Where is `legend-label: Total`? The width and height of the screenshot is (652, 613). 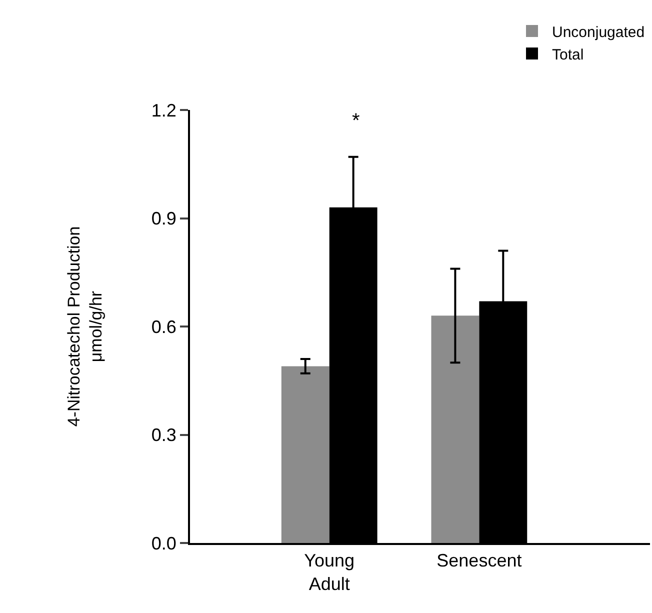
legend-label: Total is located at coordinates (568, 55).